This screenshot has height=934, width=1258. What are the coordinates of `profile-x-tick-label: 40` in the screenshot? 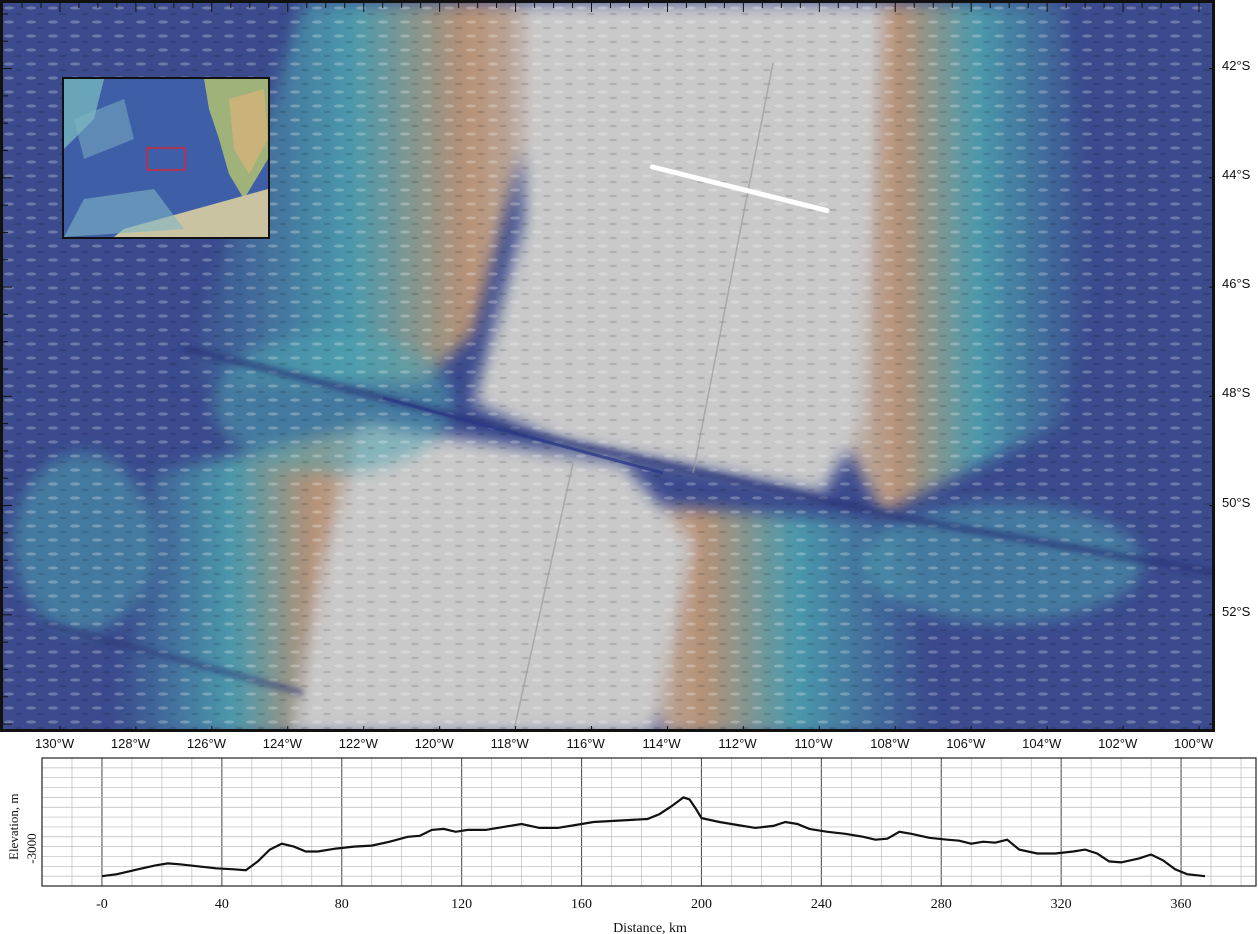 It's located at (222, 904).